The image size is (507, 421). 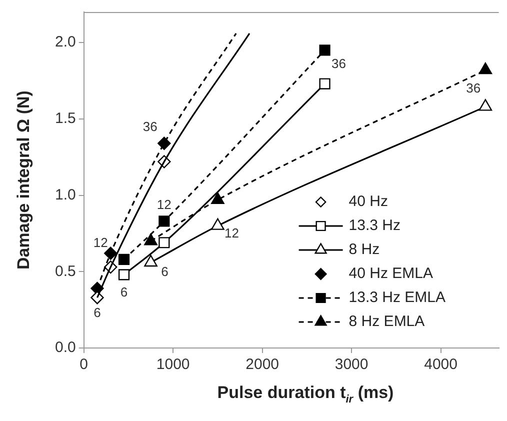 What do you see at coordinates (441, 365) in the screenshot?
I see `x-tick-label: 4000` at bounding box center [441, 365].